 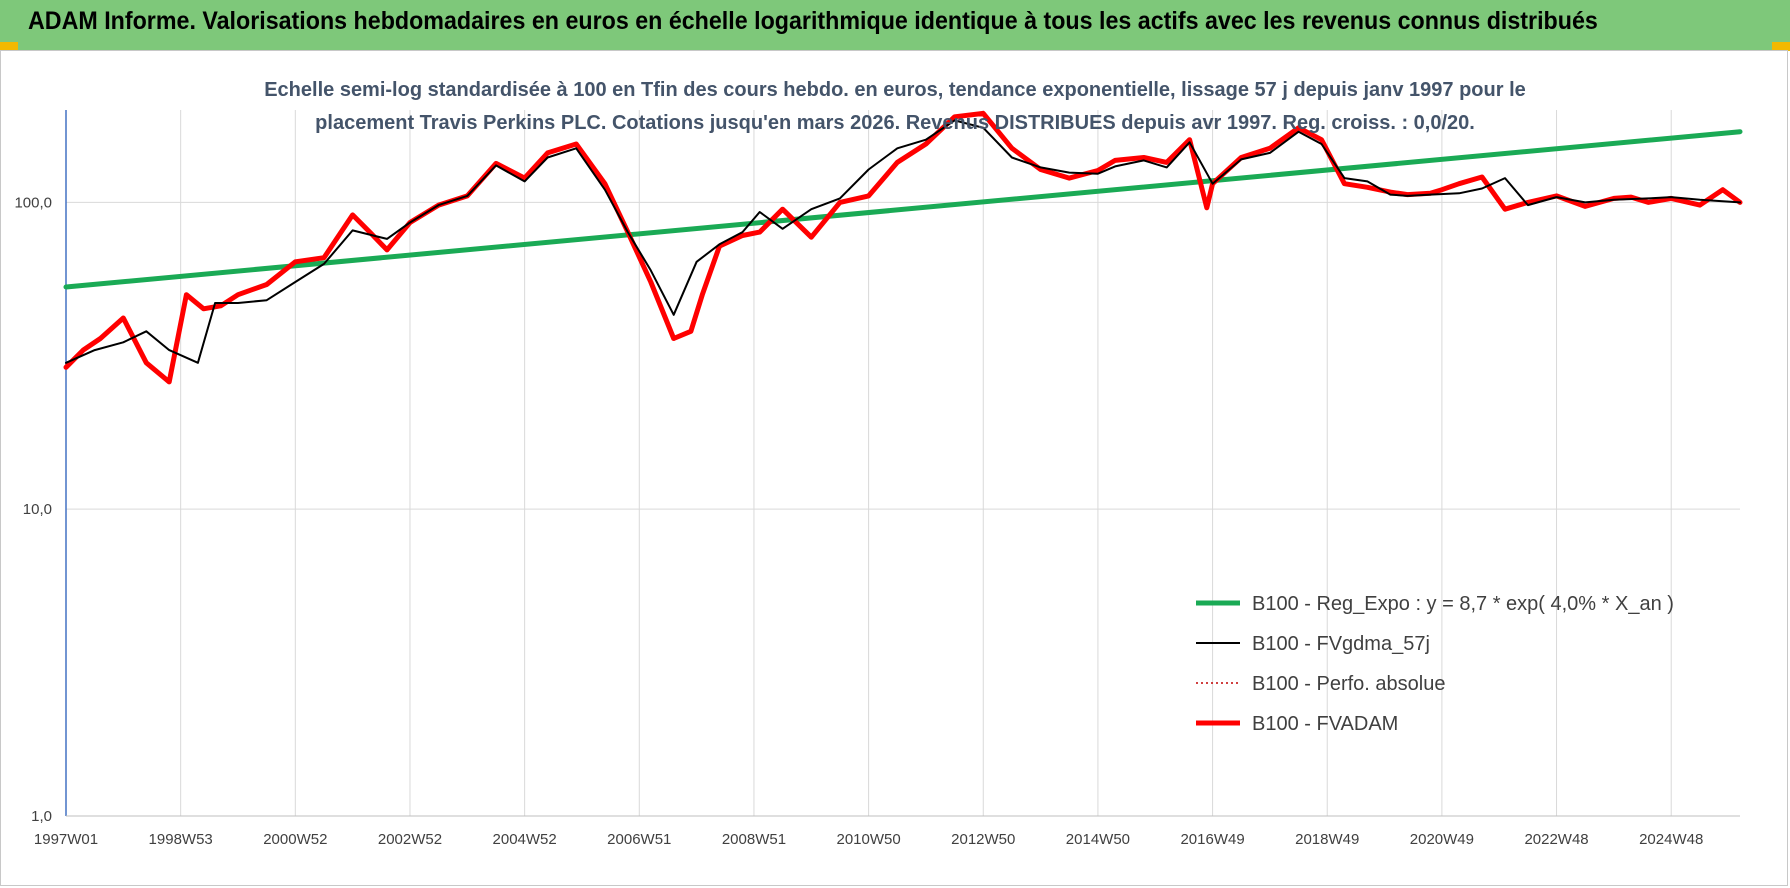 I want to click on x-tick-label: 1997W01, so click(x=66, y=839).